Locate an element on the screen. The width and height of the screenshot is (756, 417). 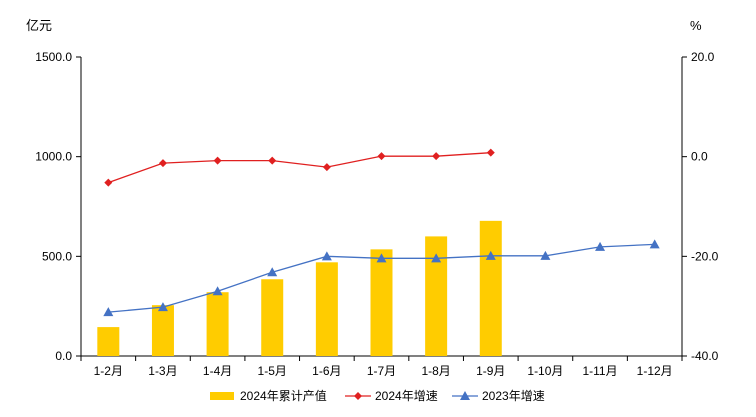
legend-label: 2024年累计产值 is located at coordinates (283, 395).